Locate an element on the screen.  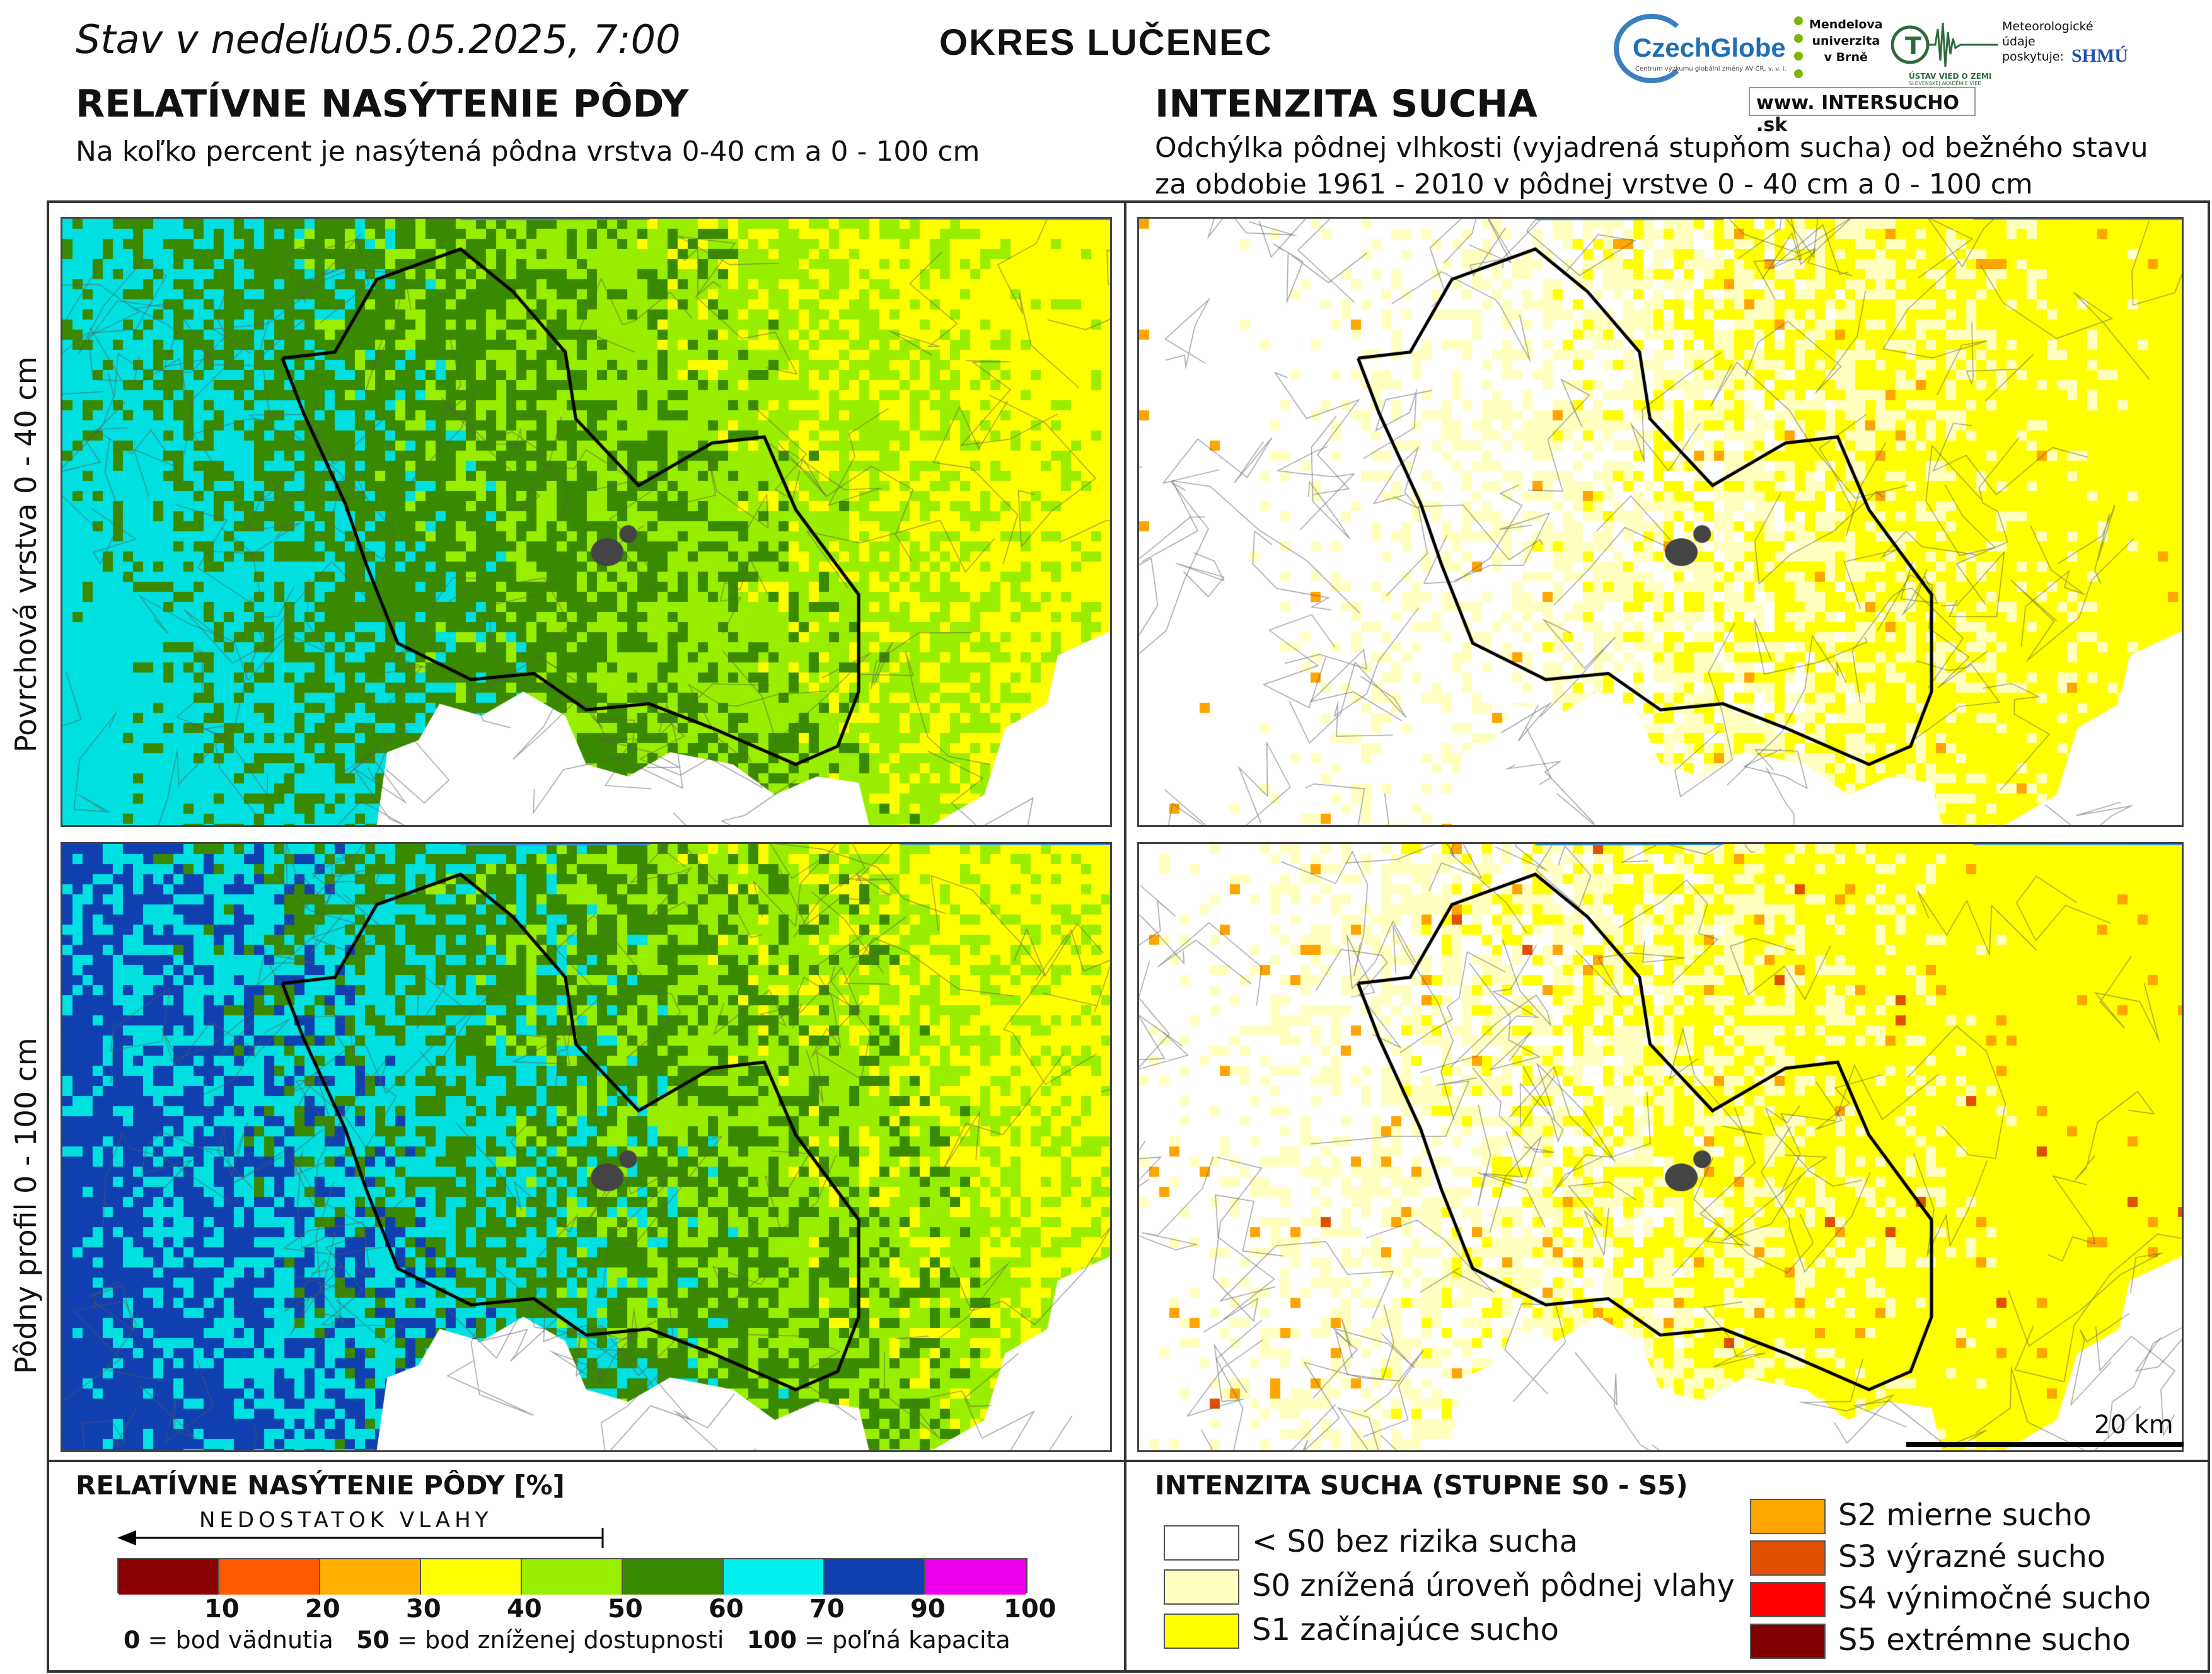
scale-bar-label: 20 km is located at coordinates (2134, 1425).